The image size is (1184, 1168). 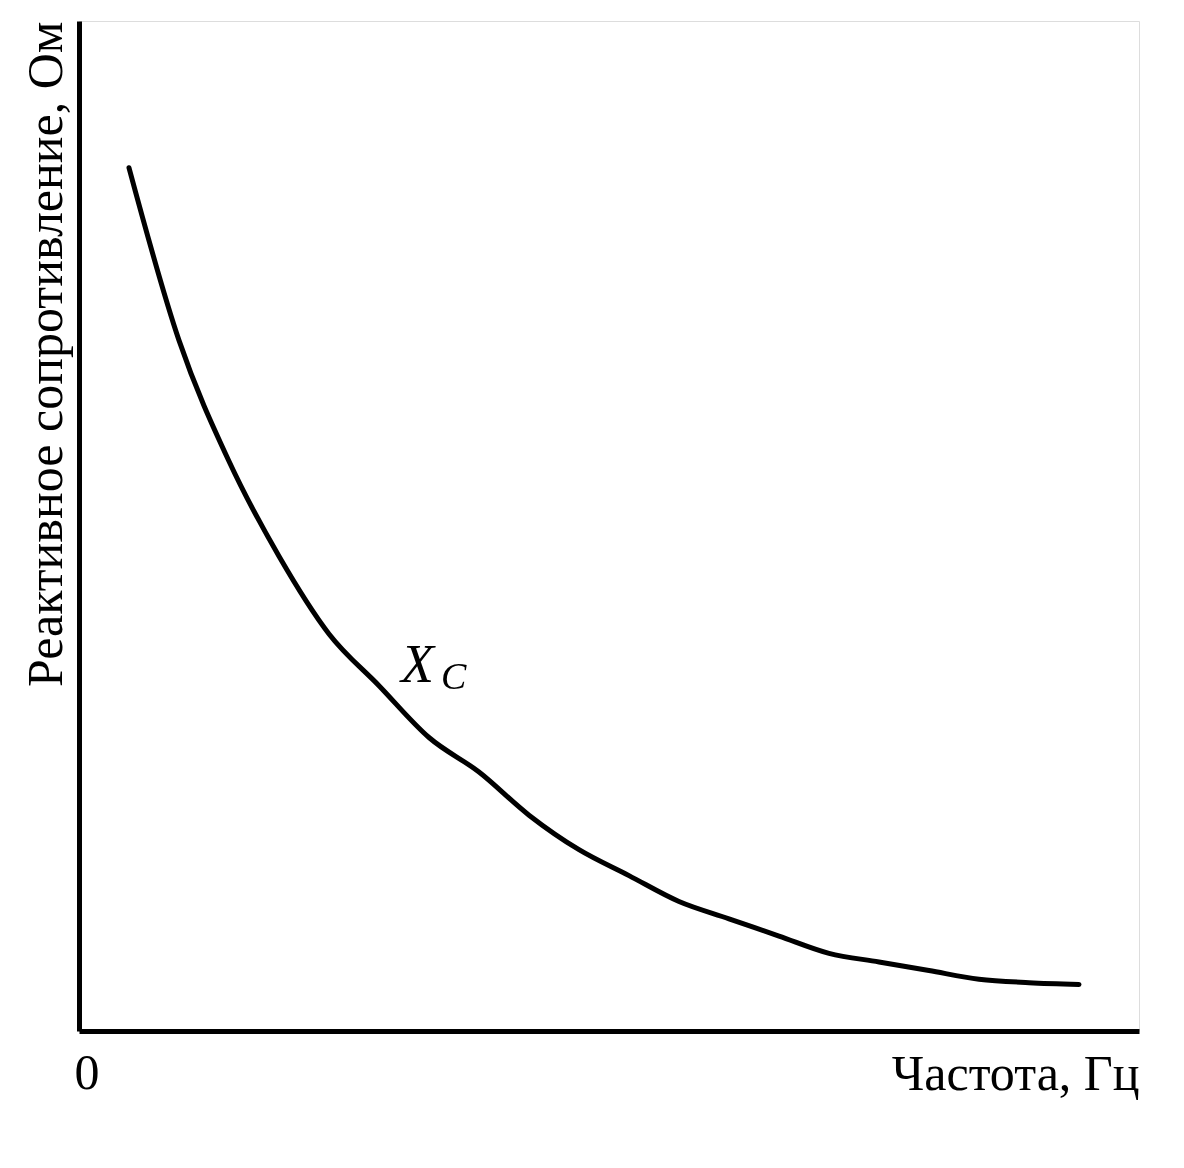 What do you see at coordinates (1015, 1072) in the screenshot?
I see `x-axis-title: Частота, Гц` at bounding box center [1015, 1072].